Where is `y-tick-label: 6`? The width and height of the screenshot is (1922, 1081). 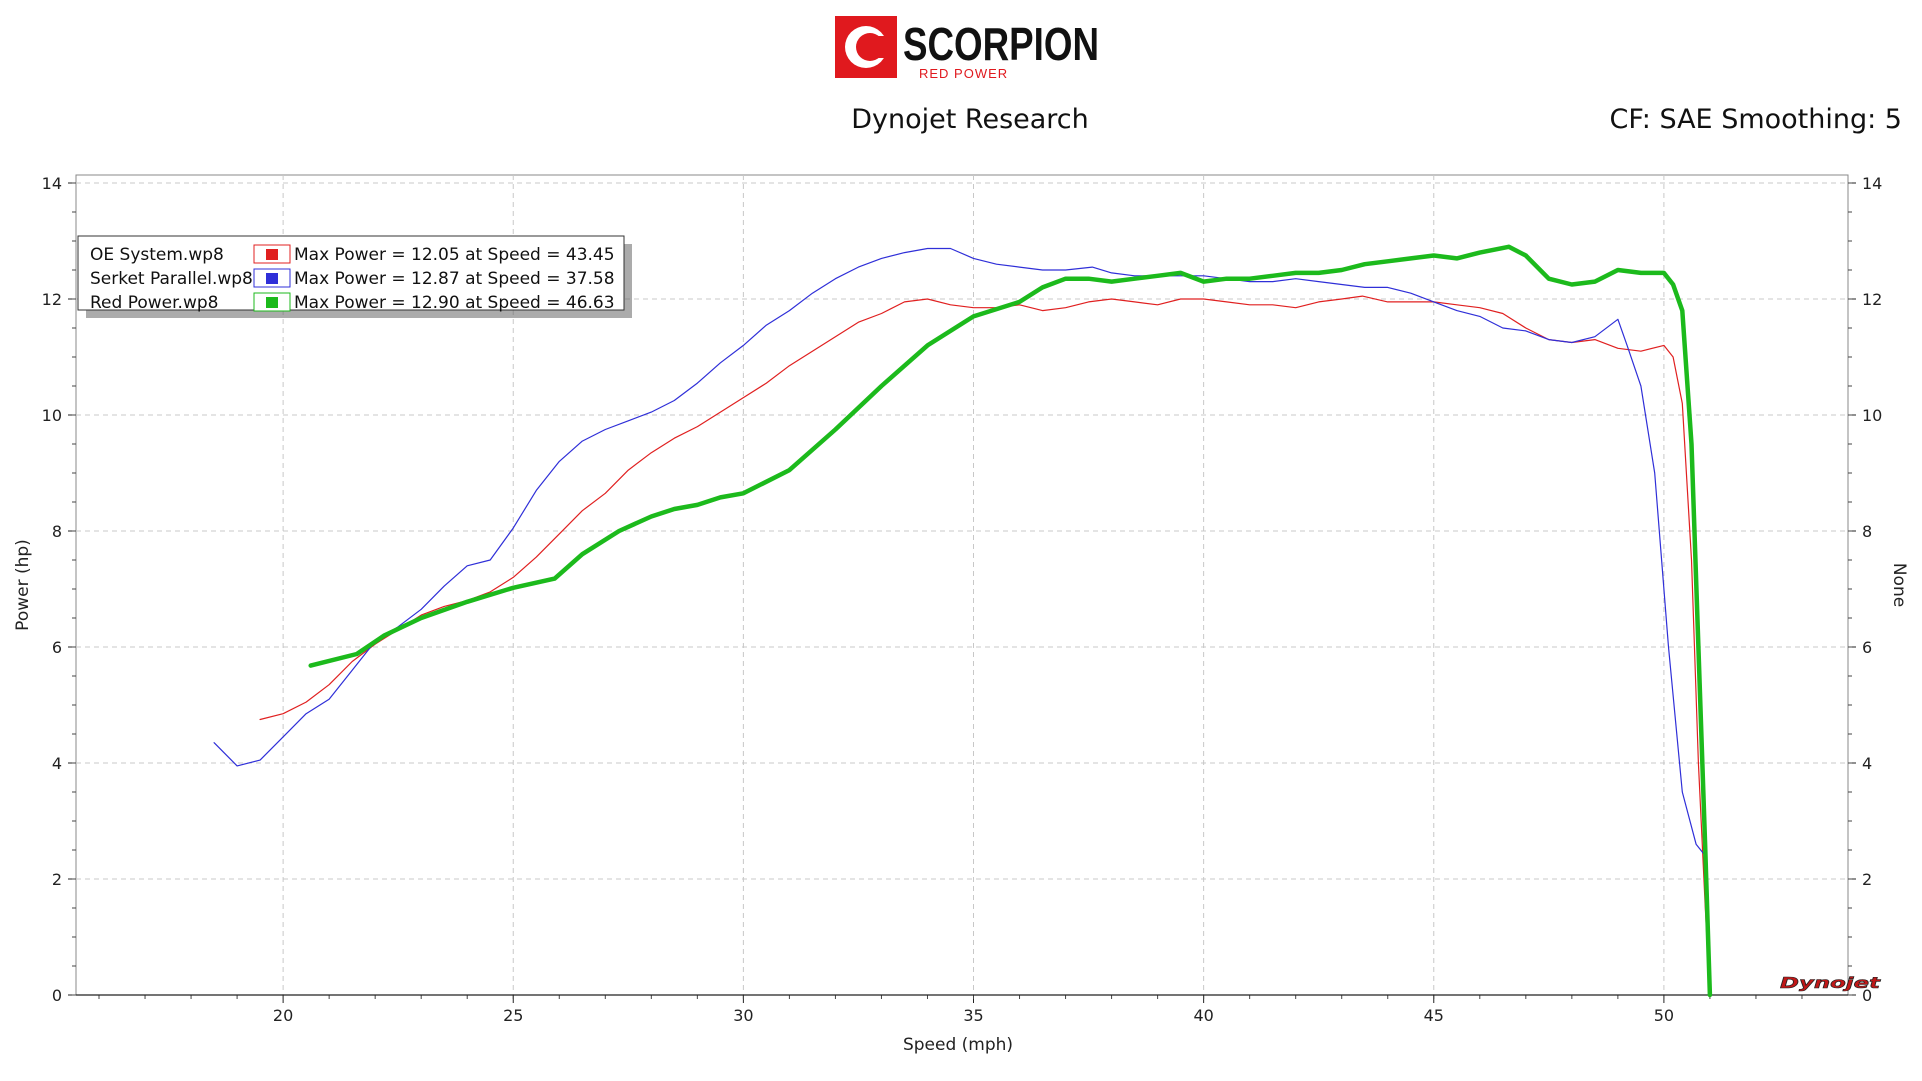
y-tick-label: 6 is located at coordinates (57, 647).